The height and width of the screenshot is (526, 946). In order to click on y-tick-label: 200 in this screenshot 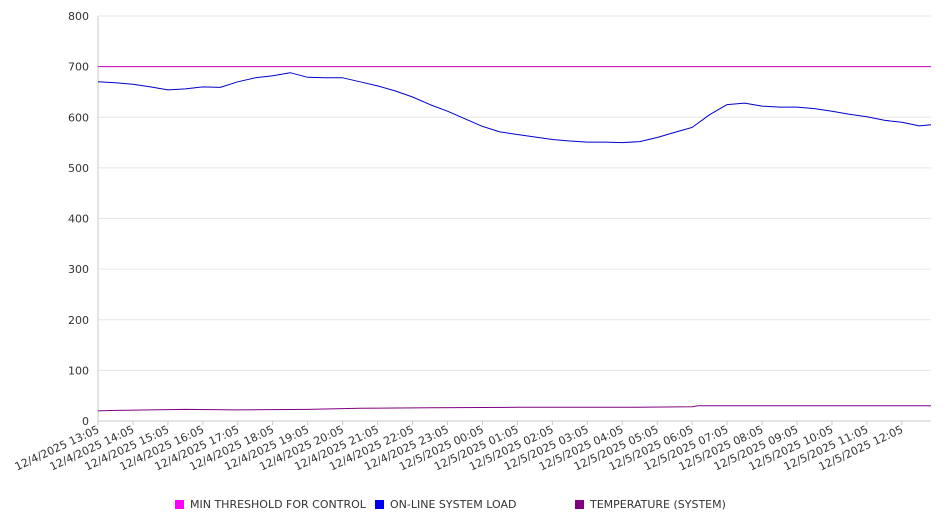, I will do `click(78, 320)`.